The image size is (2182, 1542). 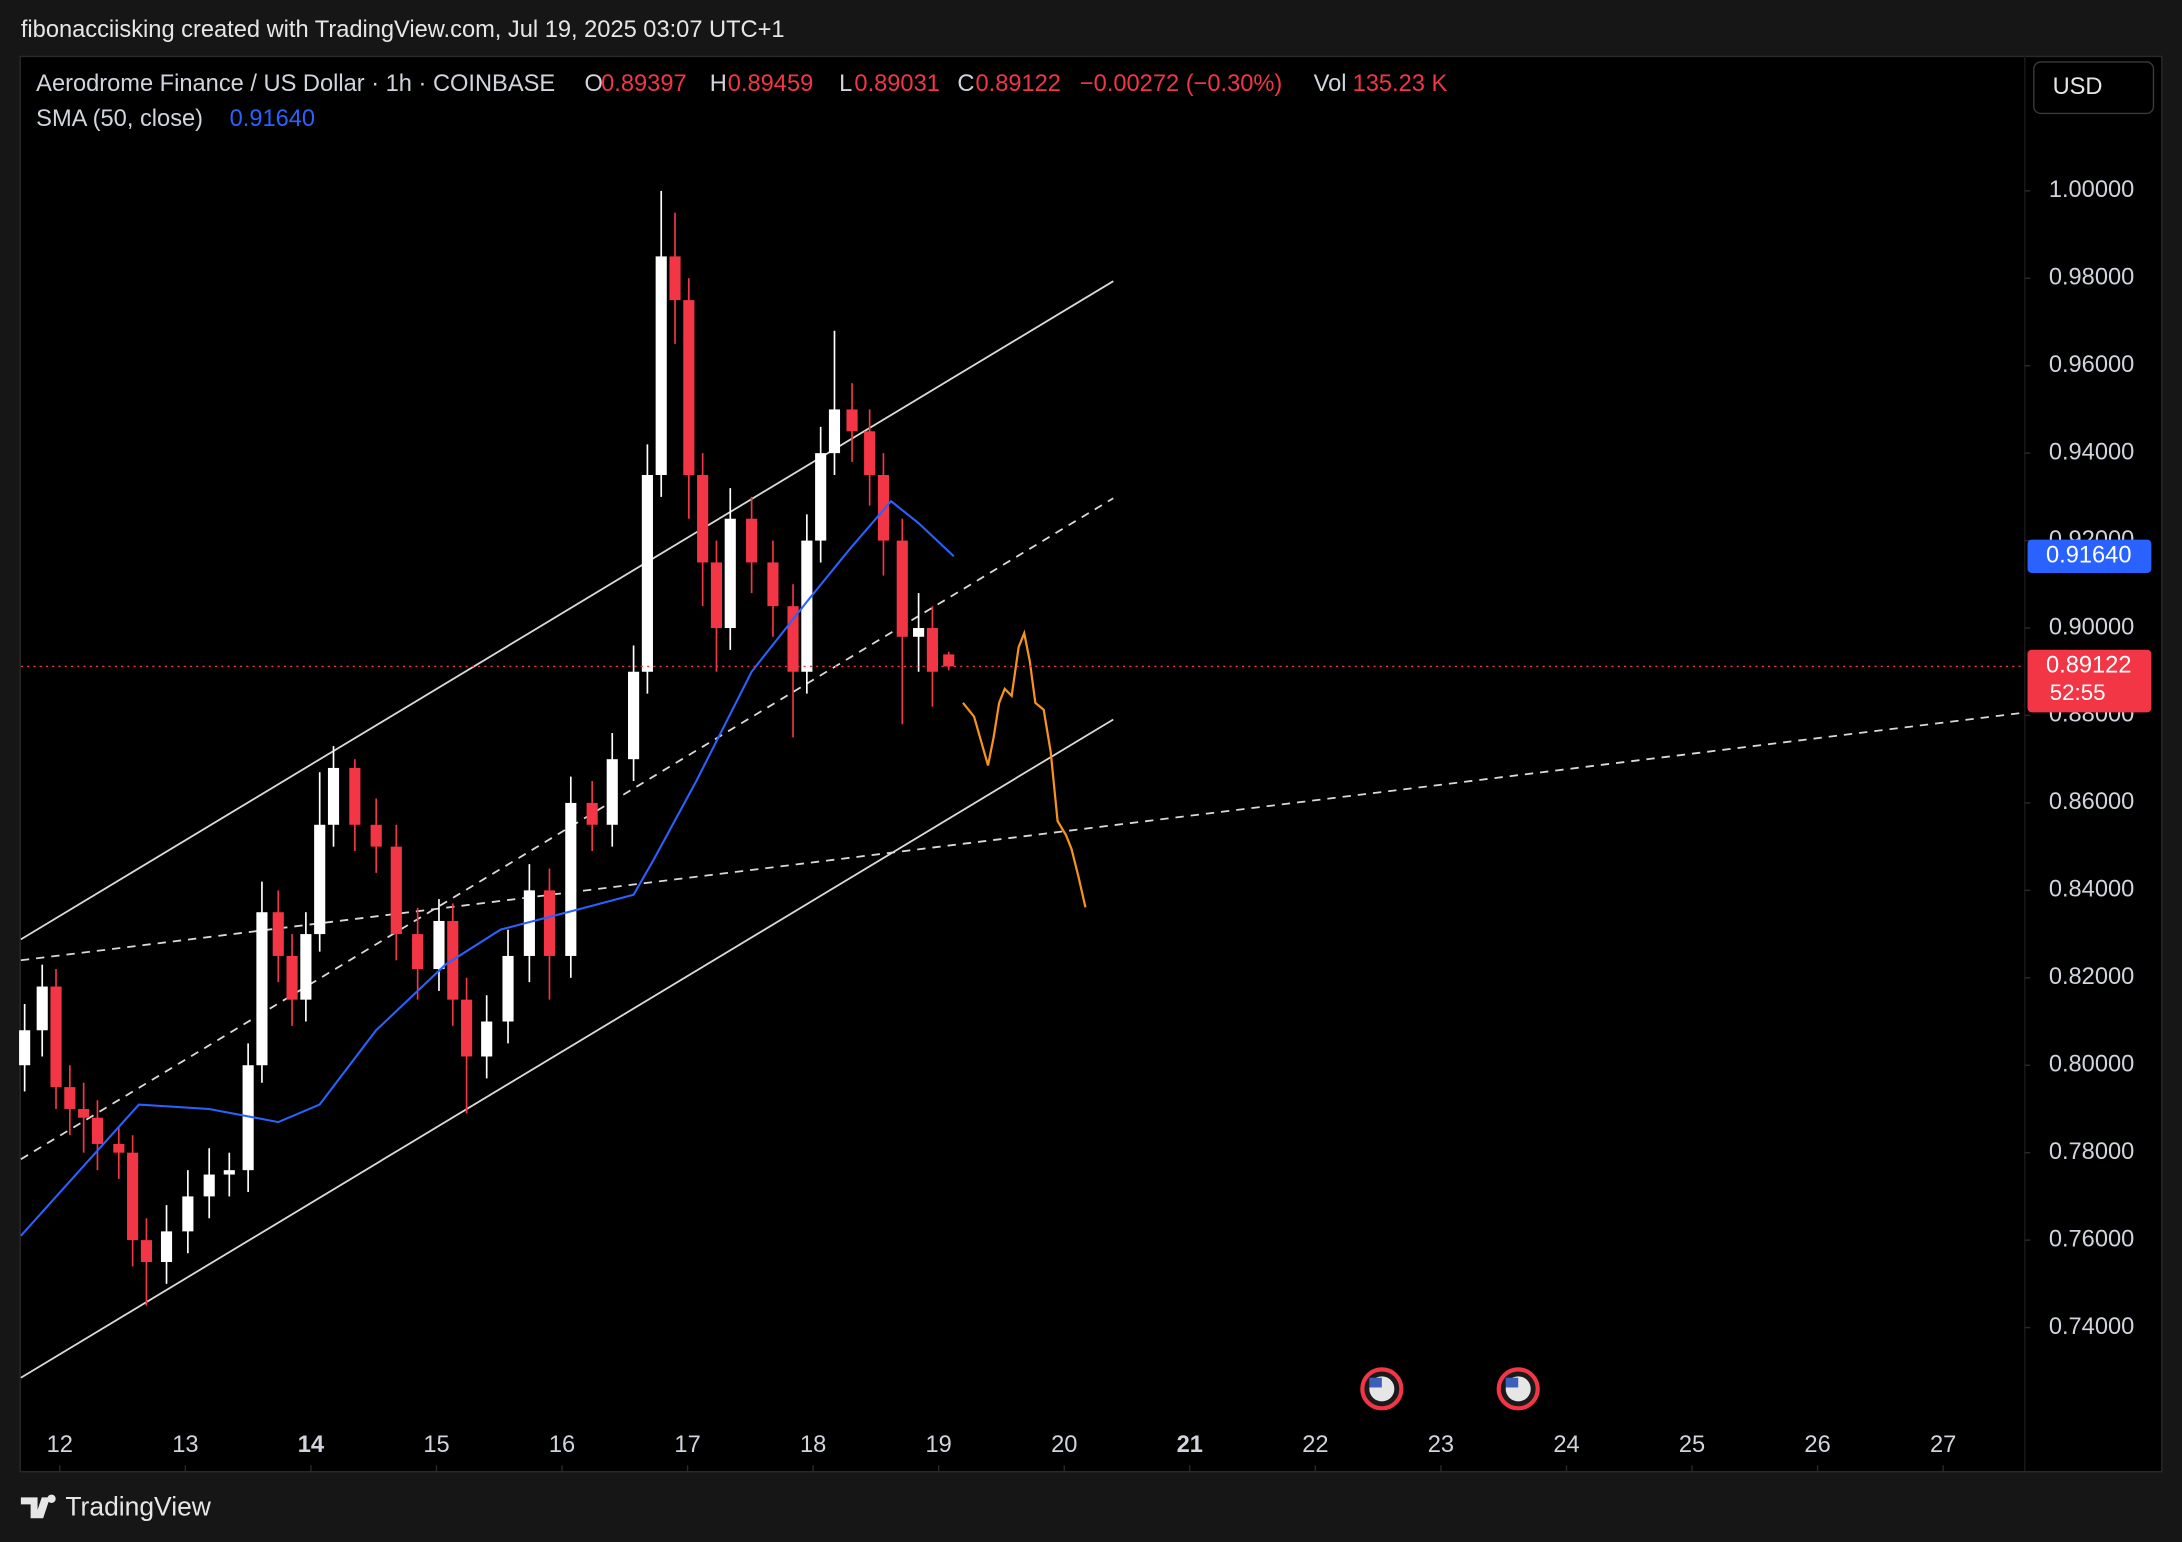 What do you see at coordinates (896, 84) in the screenshot?
I see `low-value: 0.89031` at bounding box center [896, 84].